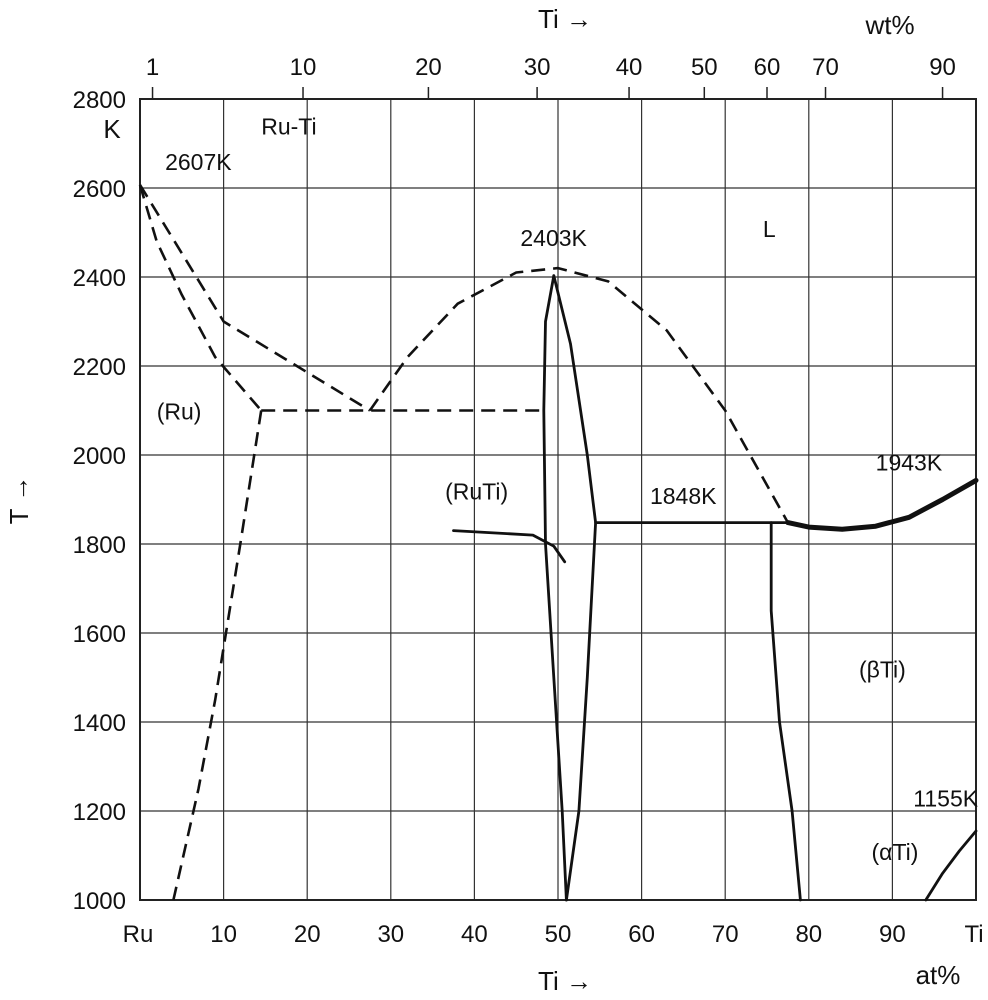 The height and width of the screenshot is (1000, 988). I want to click on x-tick-label: 50, so click(558, 934).